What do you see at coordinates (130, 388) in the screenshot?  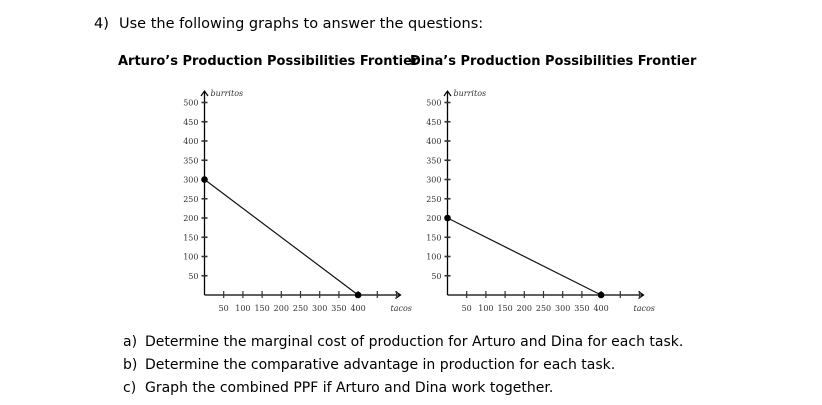 I see `subquestion-letter: c)` at bounding box center [130, 388].